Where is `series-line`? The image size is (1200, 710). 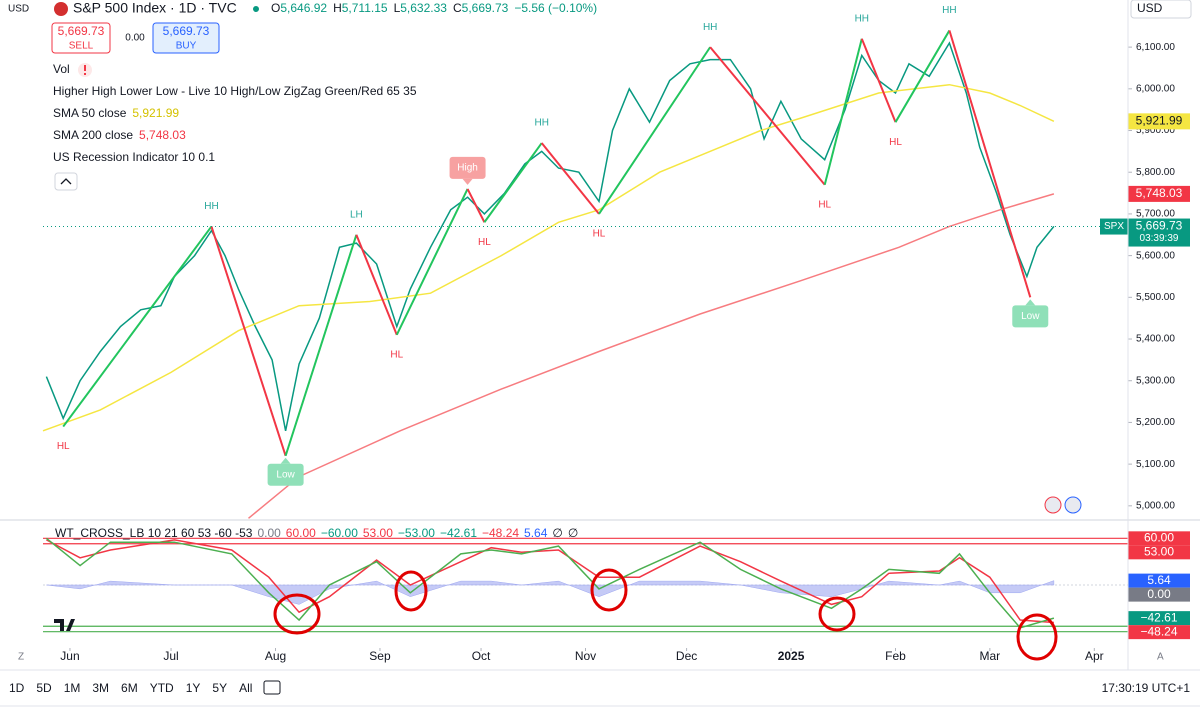
series-line is located at coordinates (550, 583).